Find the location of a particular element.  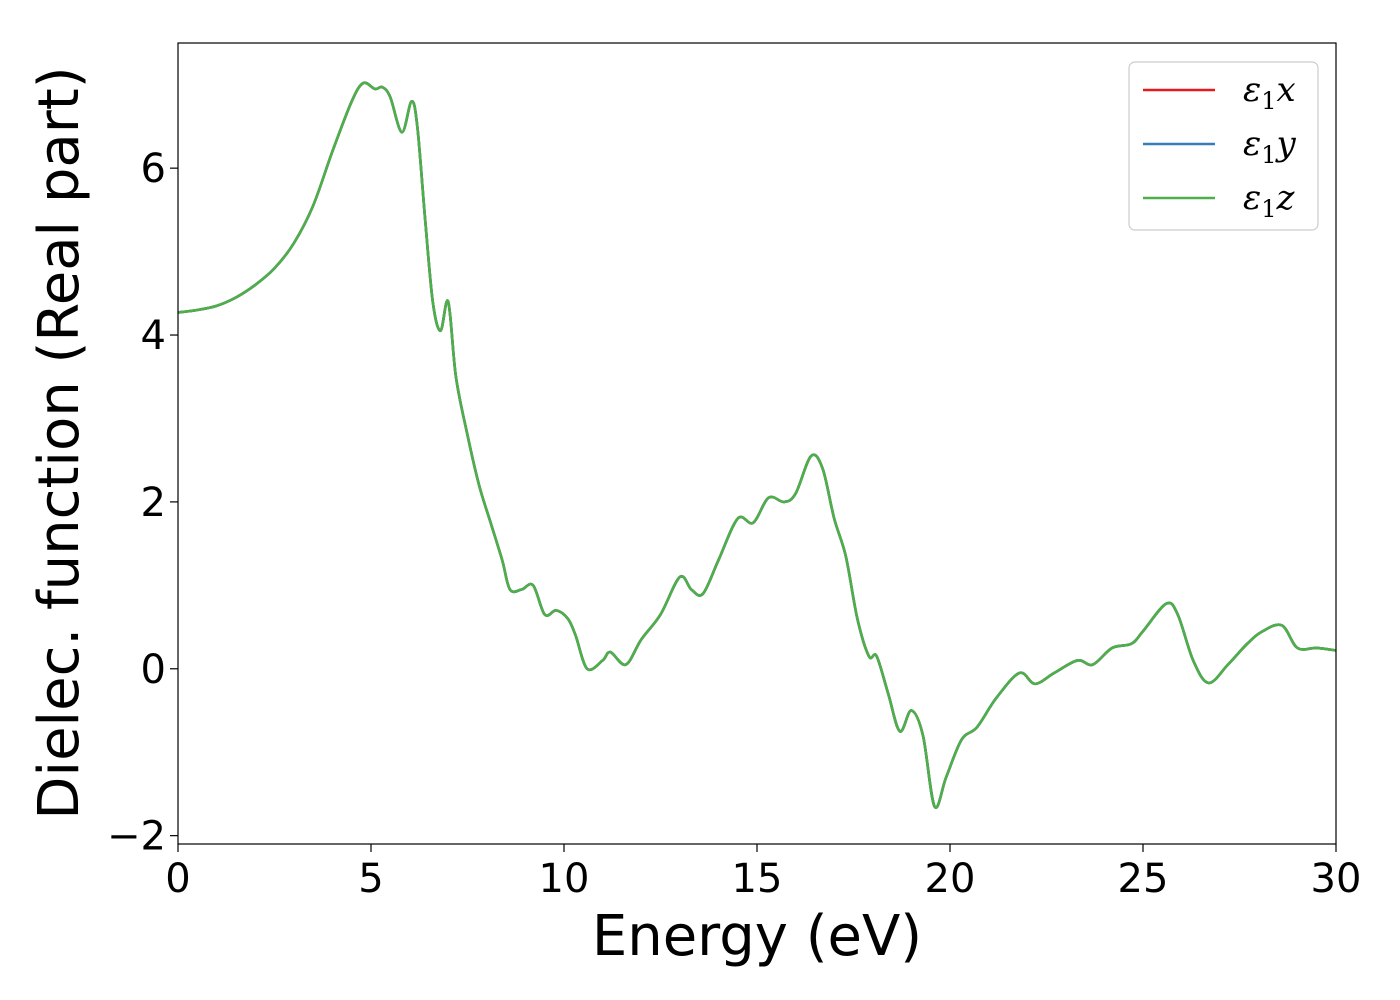

legend-variable: y is located at coordinates (1286, 144).